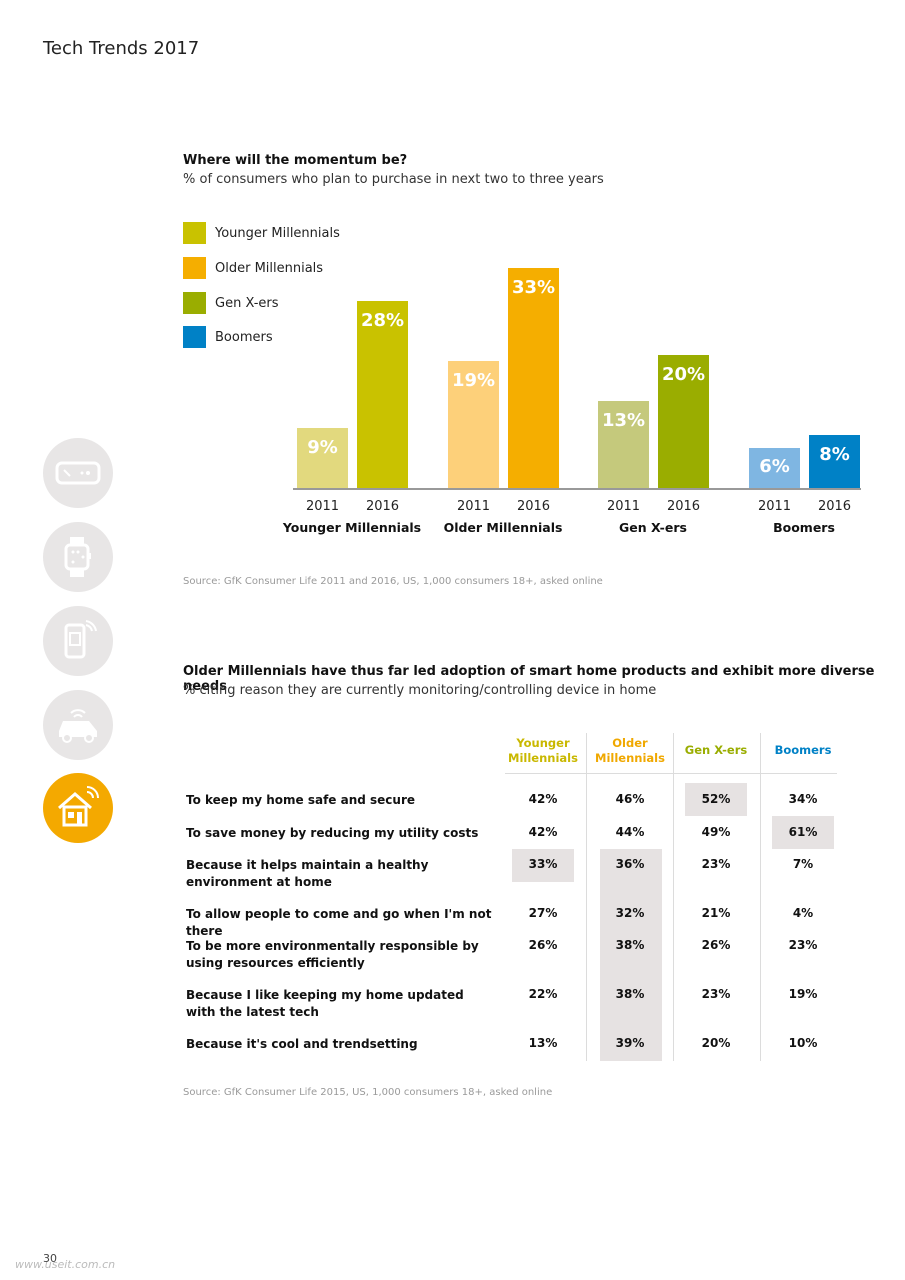 This screenshot has width=905, height=1280. Describe the element at coordinates (50, 1258) in the screenshot. I see `page-number: 30` at that location.